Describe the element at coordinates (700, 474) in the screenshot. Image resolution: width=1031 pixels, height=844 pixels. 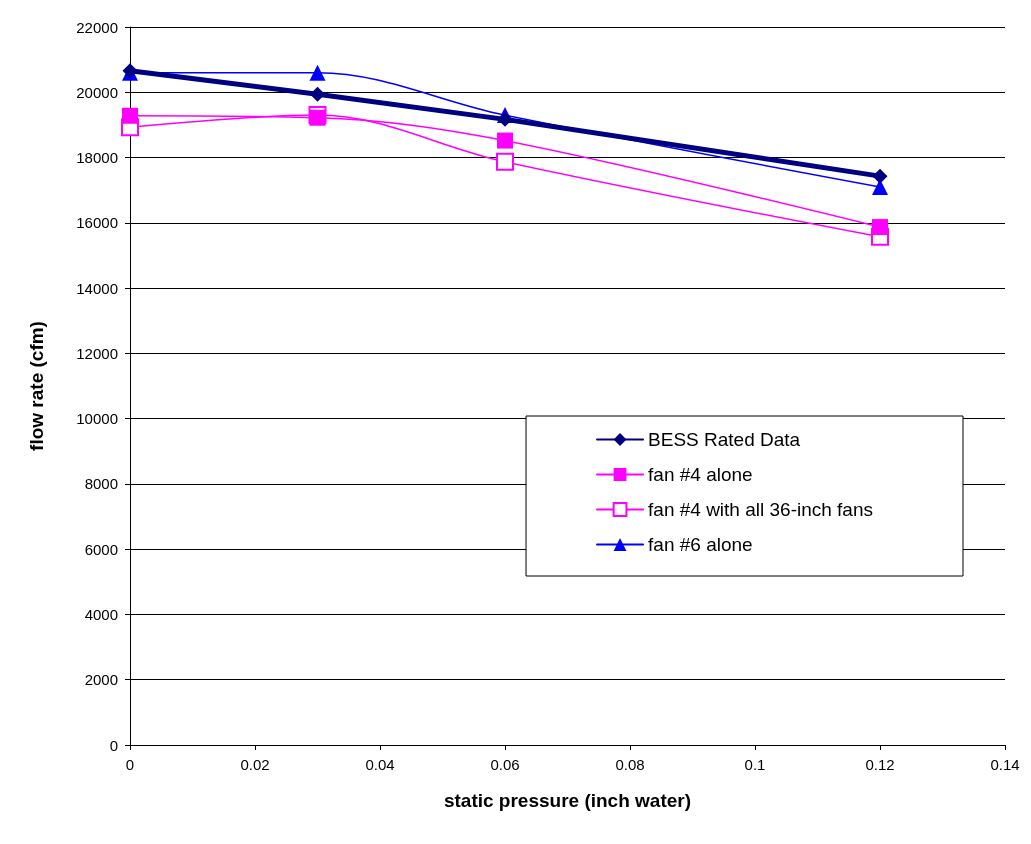
I see `legend-label: fan #4 alone` at that location.